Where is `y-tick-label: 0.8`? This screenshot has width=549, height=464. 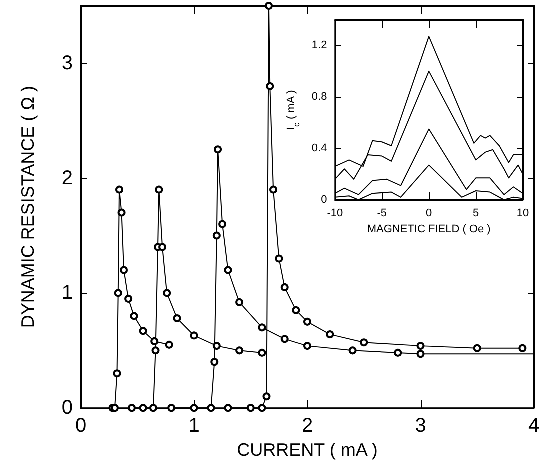 y-tick-label: 0.8 is located at coordinates (320, 97).